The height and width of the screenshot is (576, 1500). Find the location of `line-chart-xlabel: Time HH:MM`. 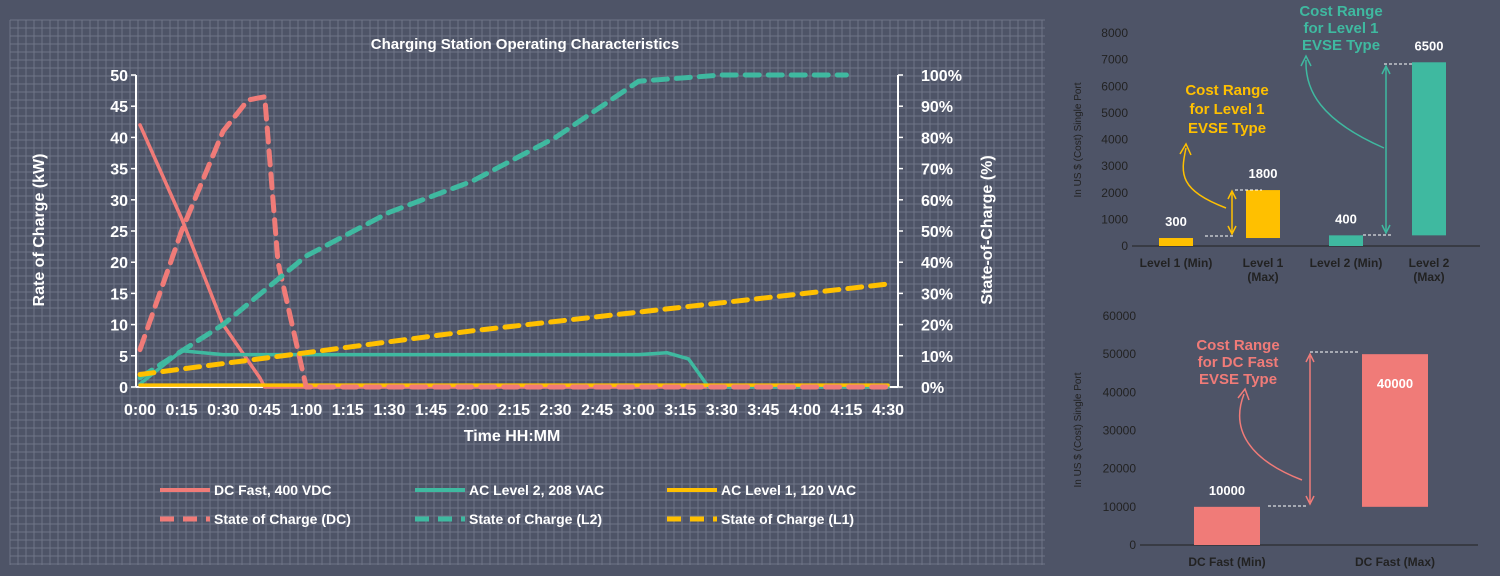

line-chart-xlabel: Time HH:MM is located at coordinates (512, 436).